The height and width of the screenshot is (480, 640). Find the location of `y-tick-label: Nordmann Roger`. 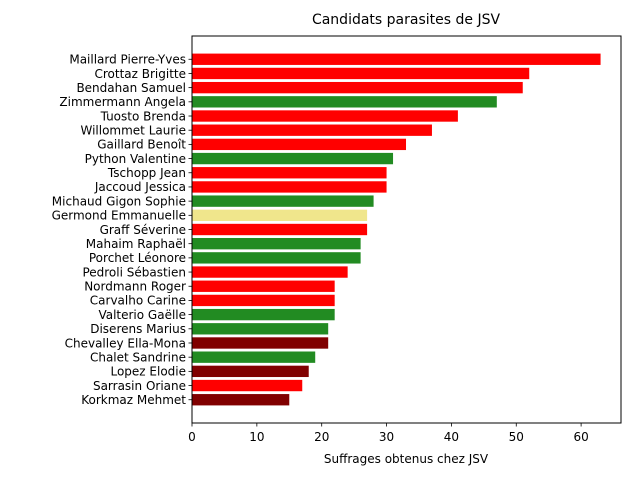

y-tick-label: Nordmann Roger is located at coordinates (135, 287).